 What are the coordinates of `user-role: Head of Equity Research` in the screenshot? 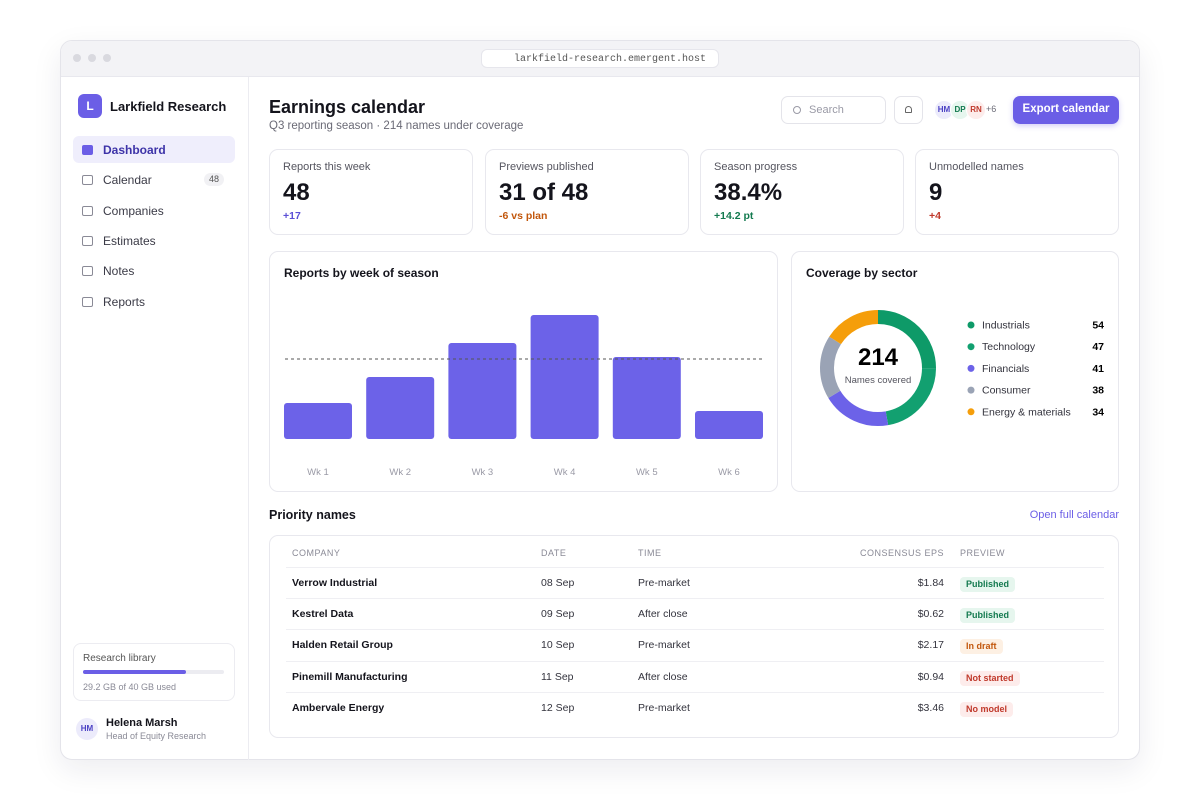 It's located at (156, 736).